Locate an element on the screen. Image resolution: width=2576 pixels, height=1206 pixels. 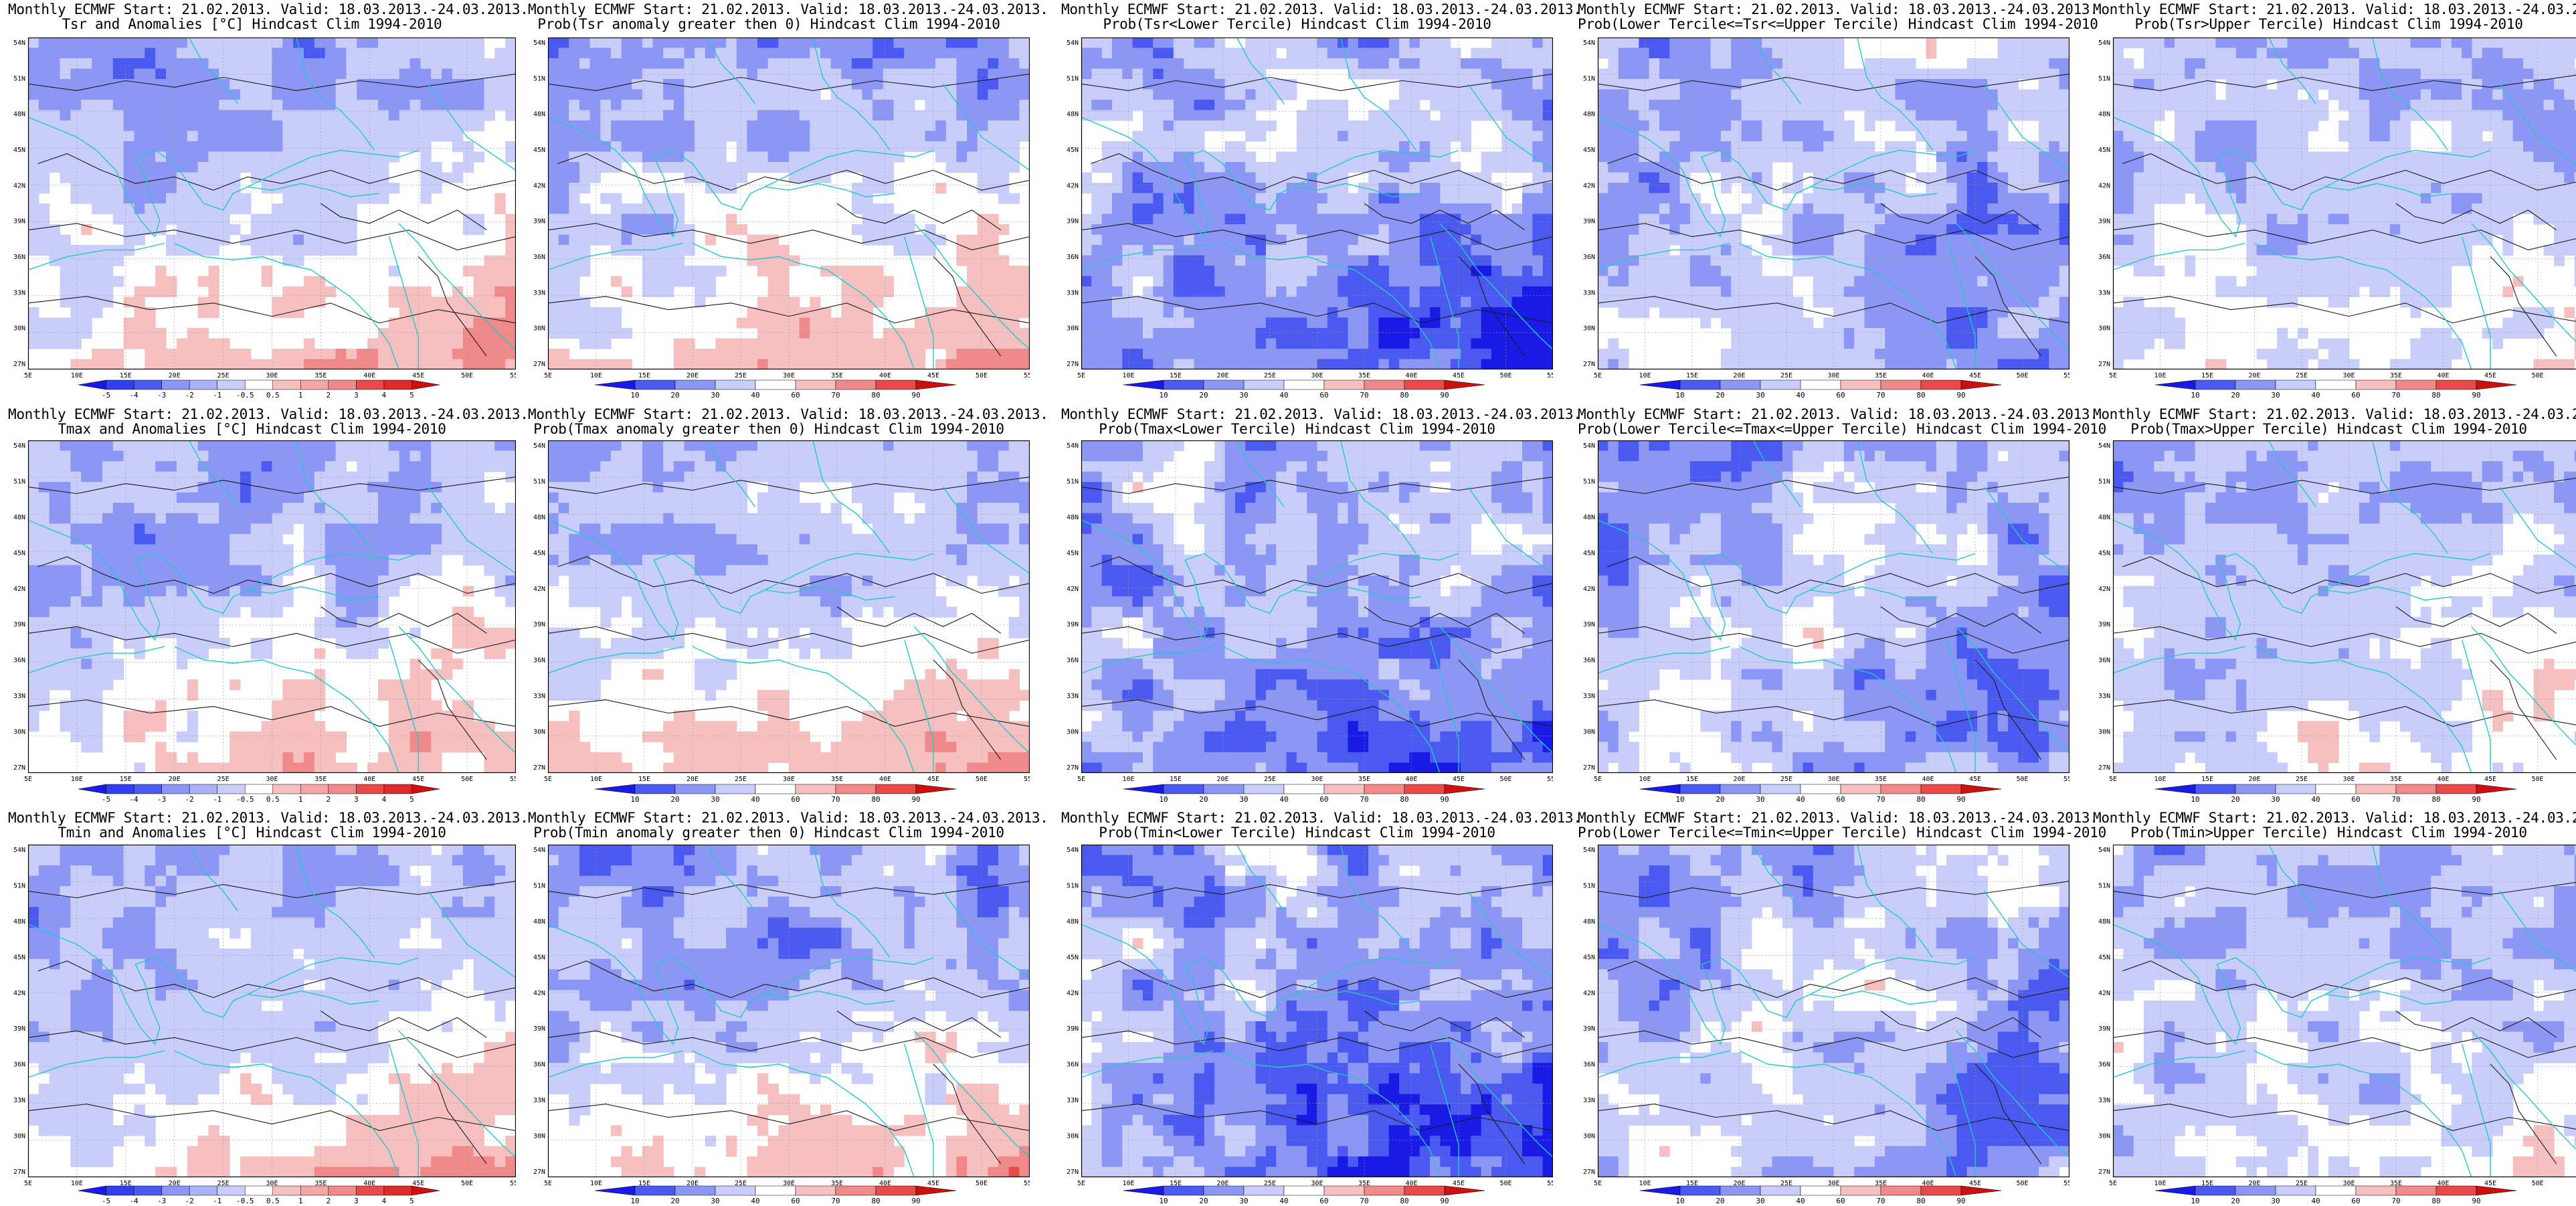
colorbar-label: -2 is located at coordinates (189, 395).